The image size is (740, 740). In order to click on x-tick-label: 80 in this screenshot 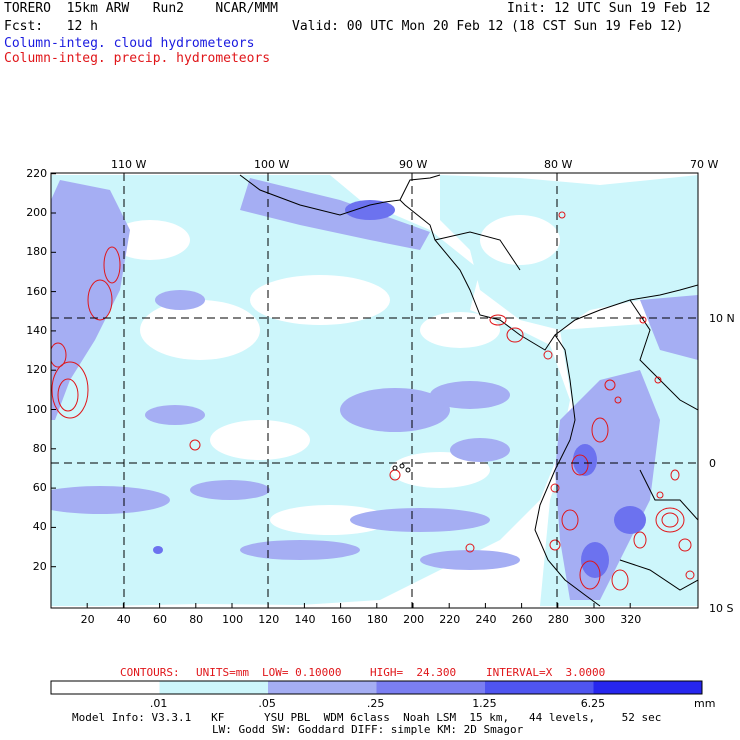, I will do `click(196, 619)`.